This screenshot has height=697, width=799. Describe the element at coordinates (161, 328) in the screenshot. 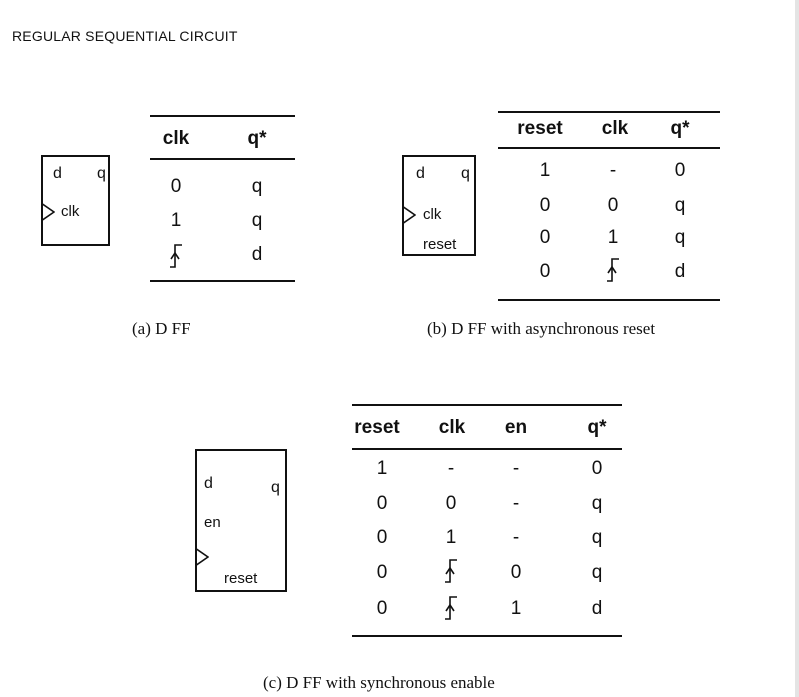

I see `caption-a: (a) D FF` at that location.